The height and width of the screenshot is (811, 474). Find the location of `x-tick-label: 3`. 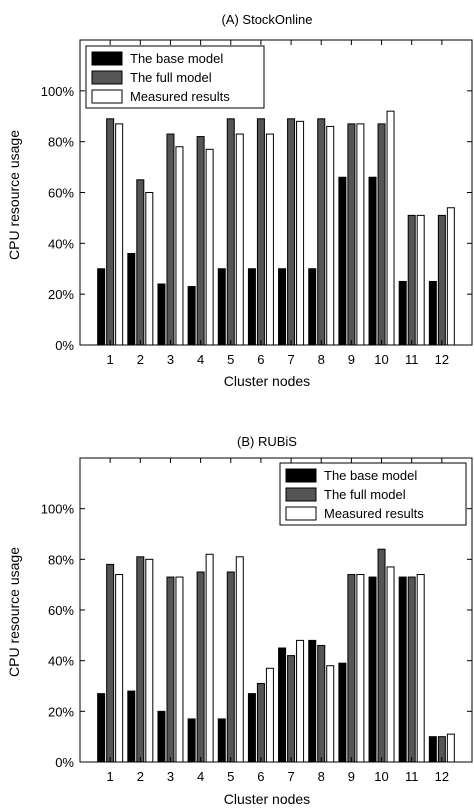

x-tick-label: 3 is located at coordinates (170, 359).